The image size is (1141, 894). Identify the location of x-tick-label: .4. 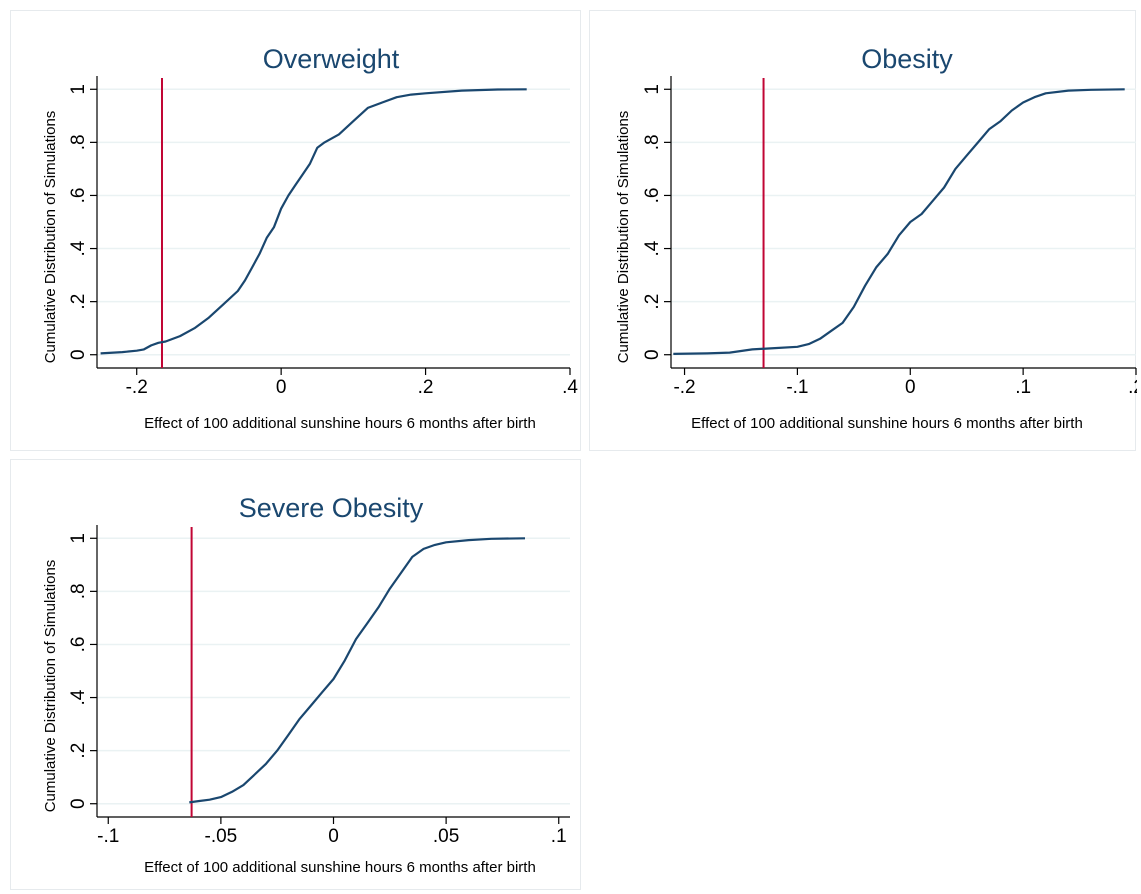
(570, 387).